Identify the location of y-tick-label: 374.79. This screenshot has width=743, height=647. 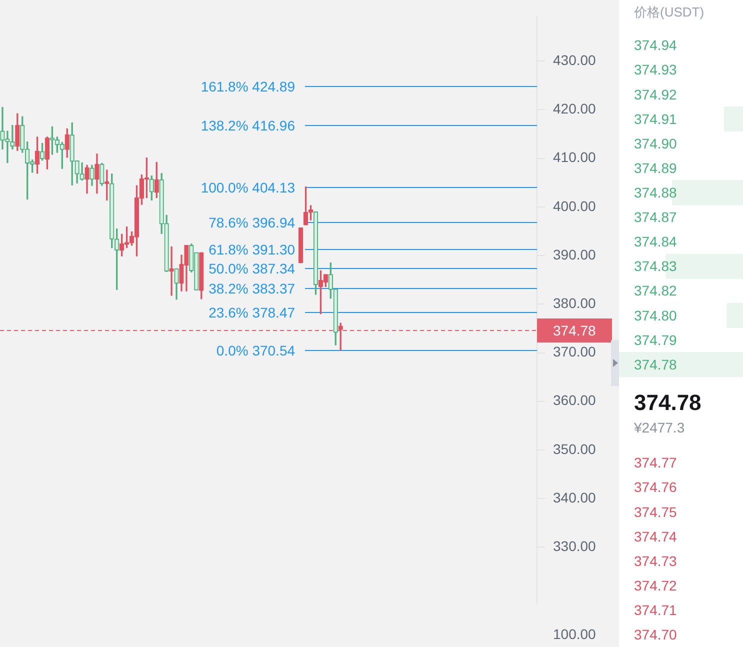
(656, 340).